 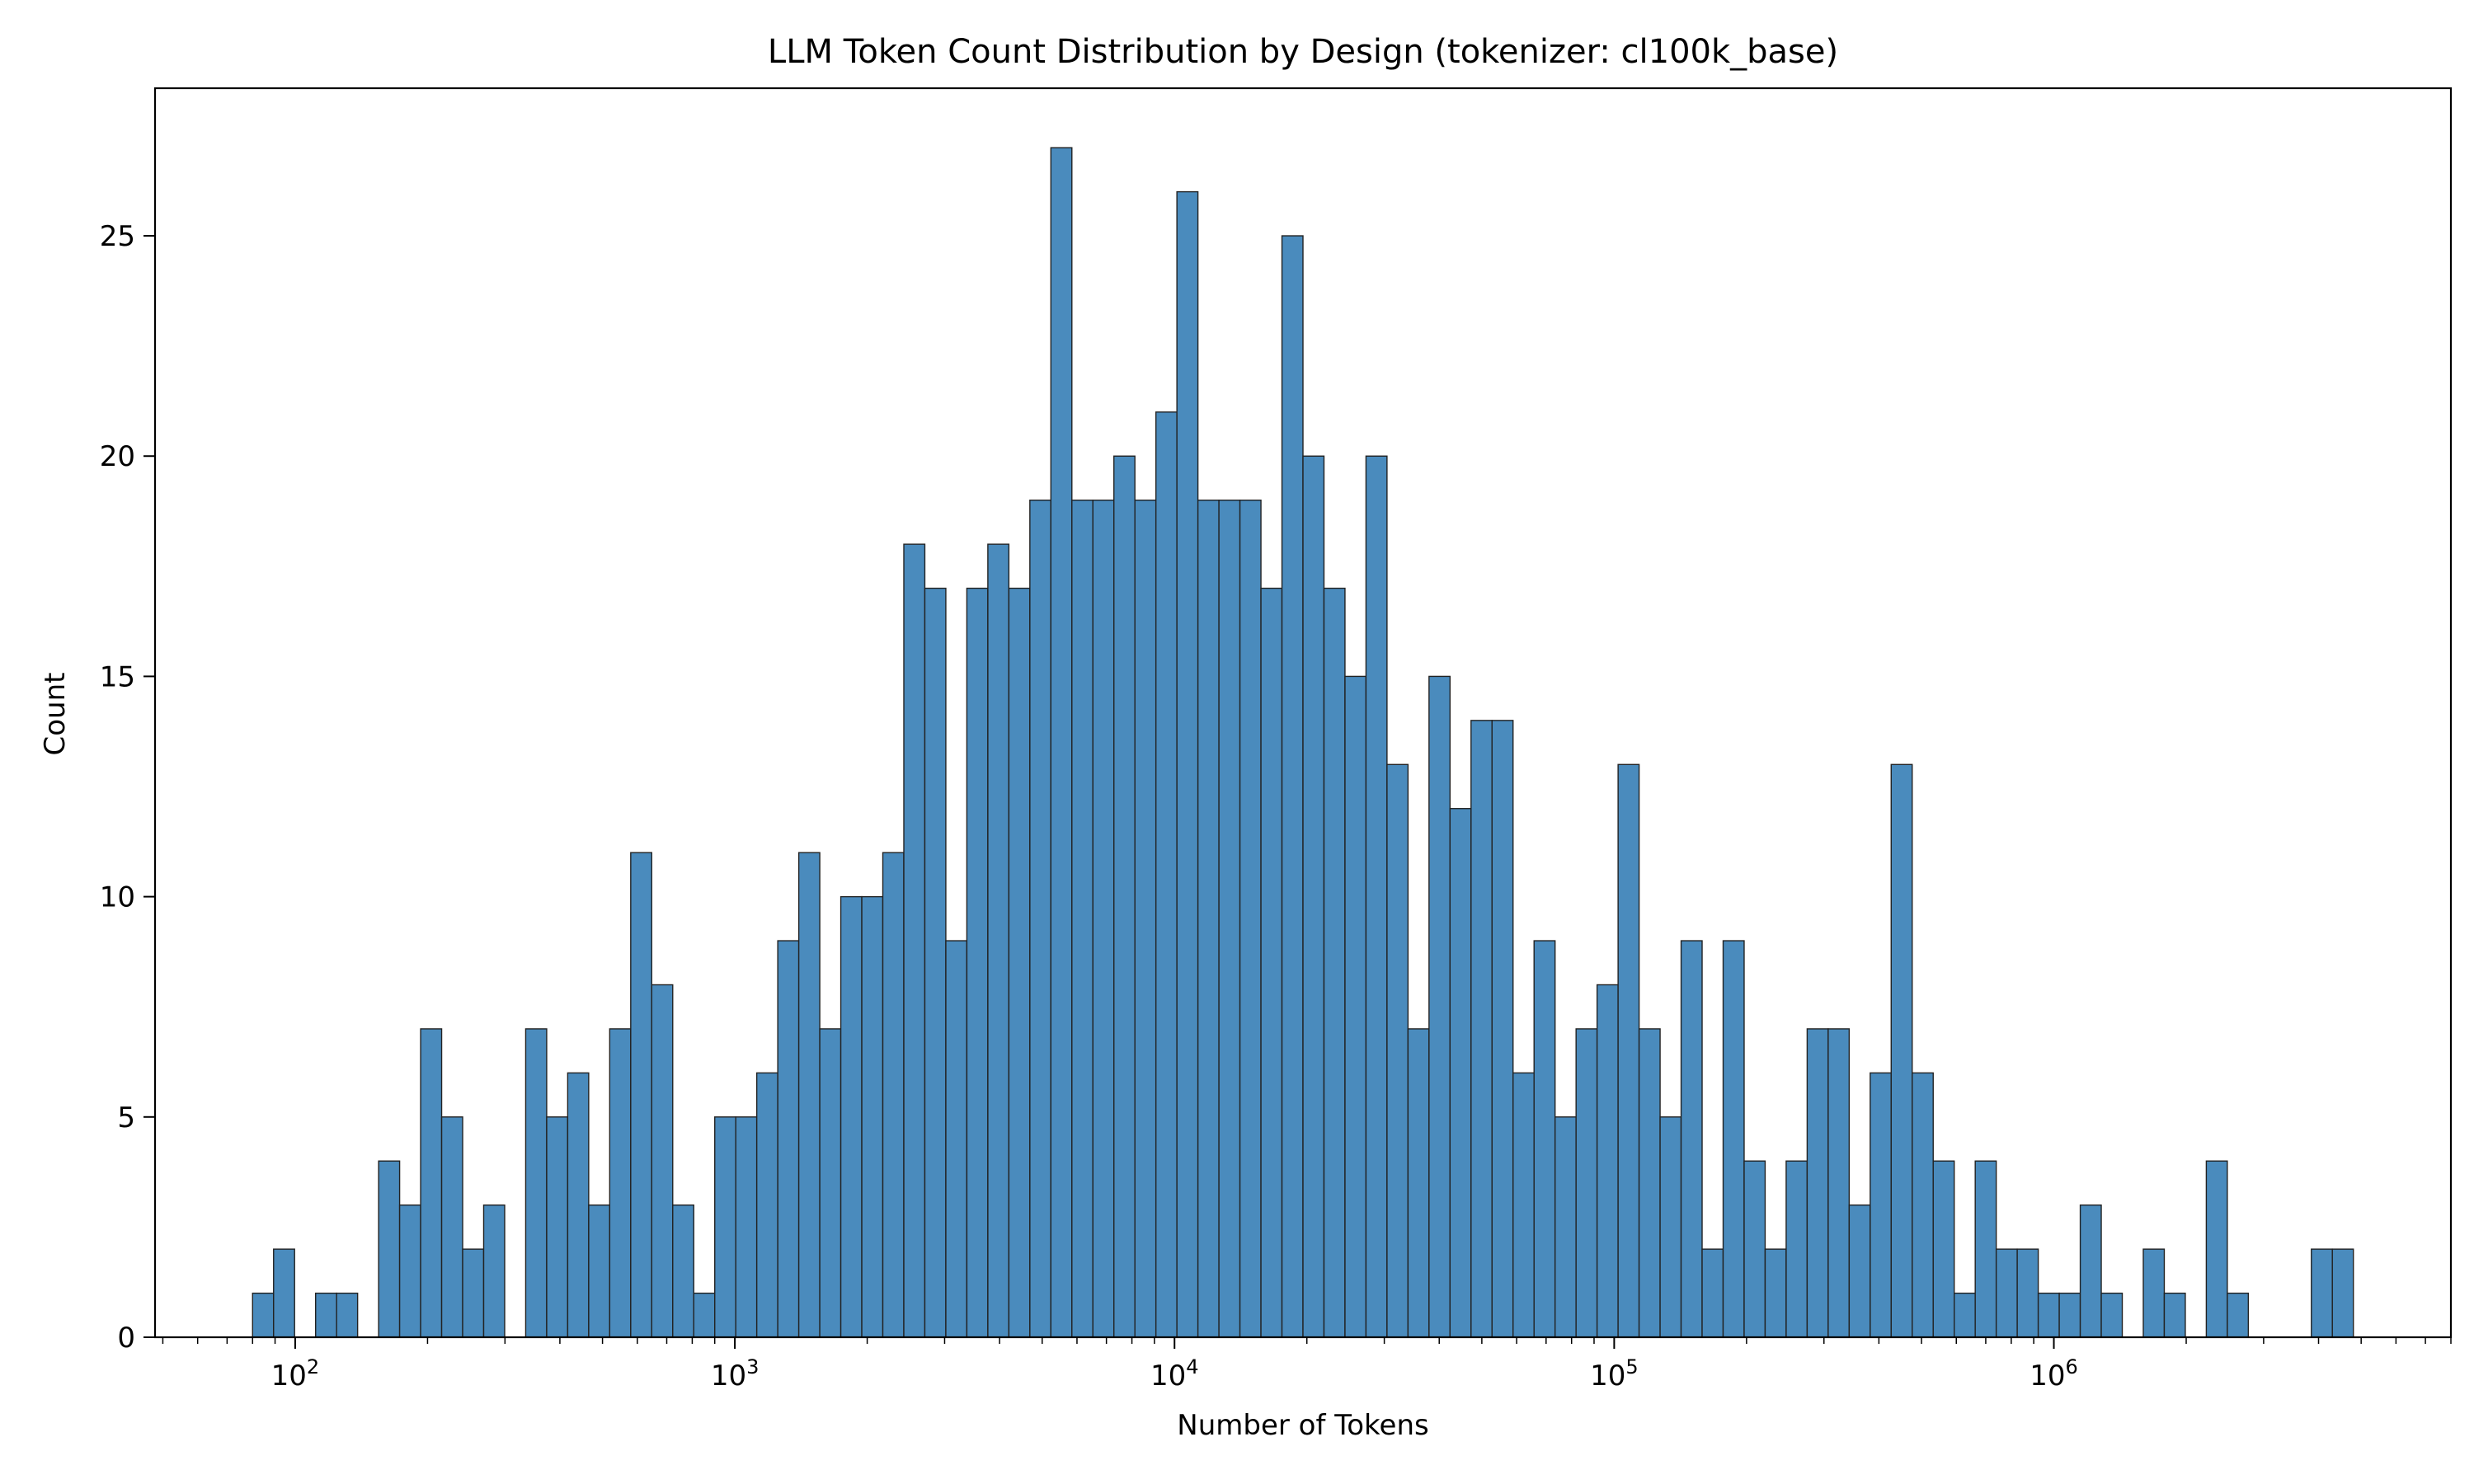 I want to click on x-tick-label: 10³, so click(x=735, y=1373).